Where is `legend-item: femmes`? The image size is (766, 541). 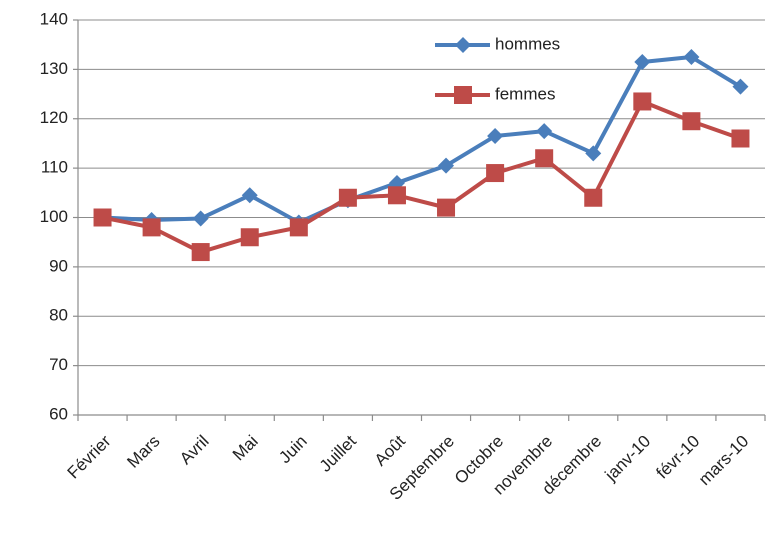
legend-item: femmes is located at coordinates (495, 94).